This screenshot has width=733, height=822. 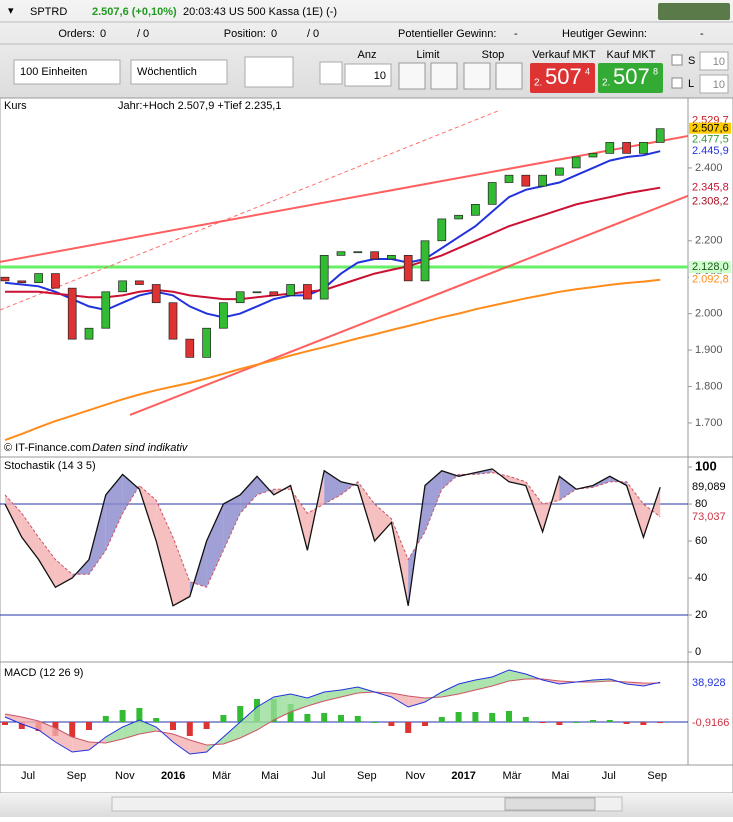 I want to click on stop-sell, so click(x=509, y=76).